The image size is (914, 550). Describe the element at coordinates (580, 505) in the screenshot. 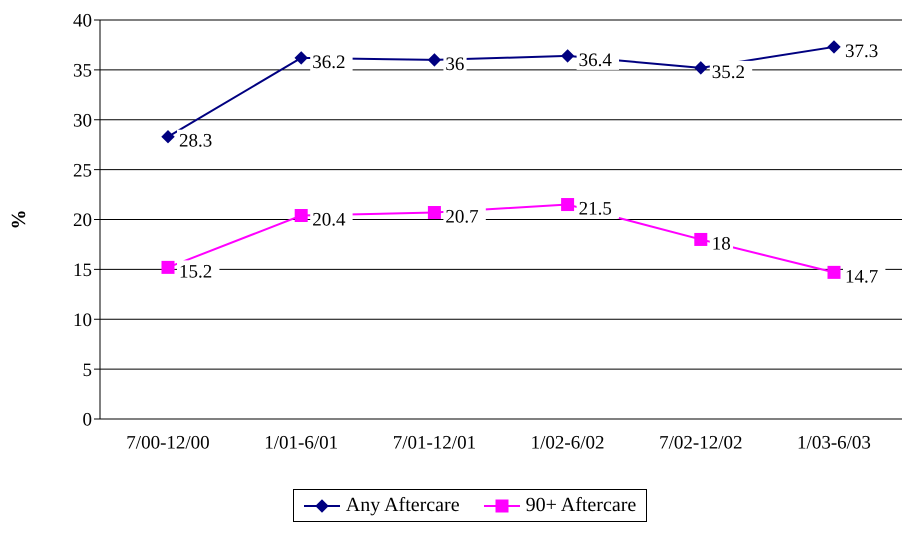

I see `legend-label: 90+ Aftercare` at that location.